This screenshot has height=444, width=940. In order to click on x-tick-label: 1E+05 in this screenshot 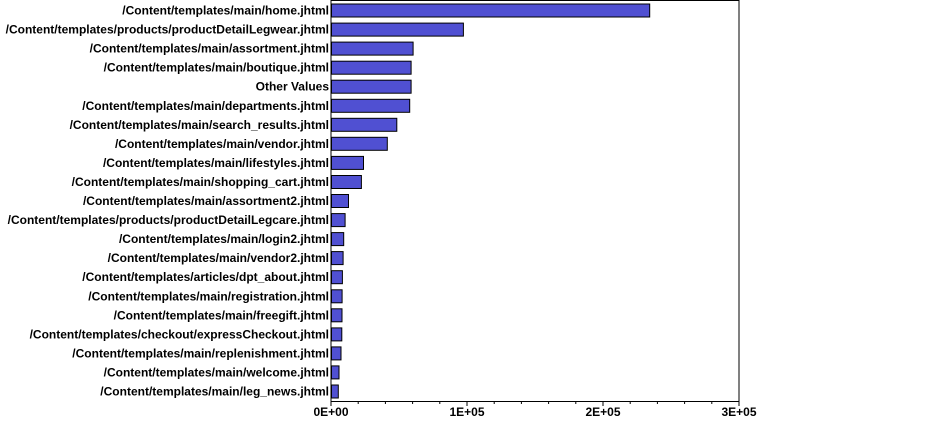, I will do `click(466, 412)`.